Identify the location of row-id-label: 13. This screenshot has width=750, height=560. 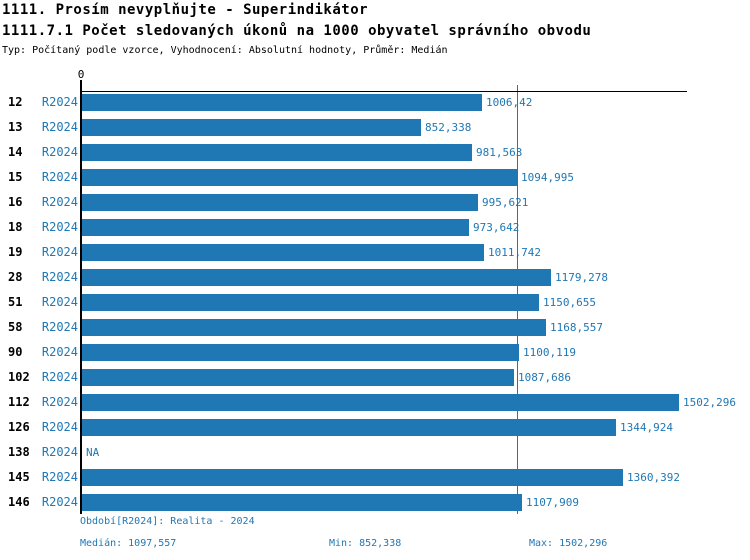
(15, 127).